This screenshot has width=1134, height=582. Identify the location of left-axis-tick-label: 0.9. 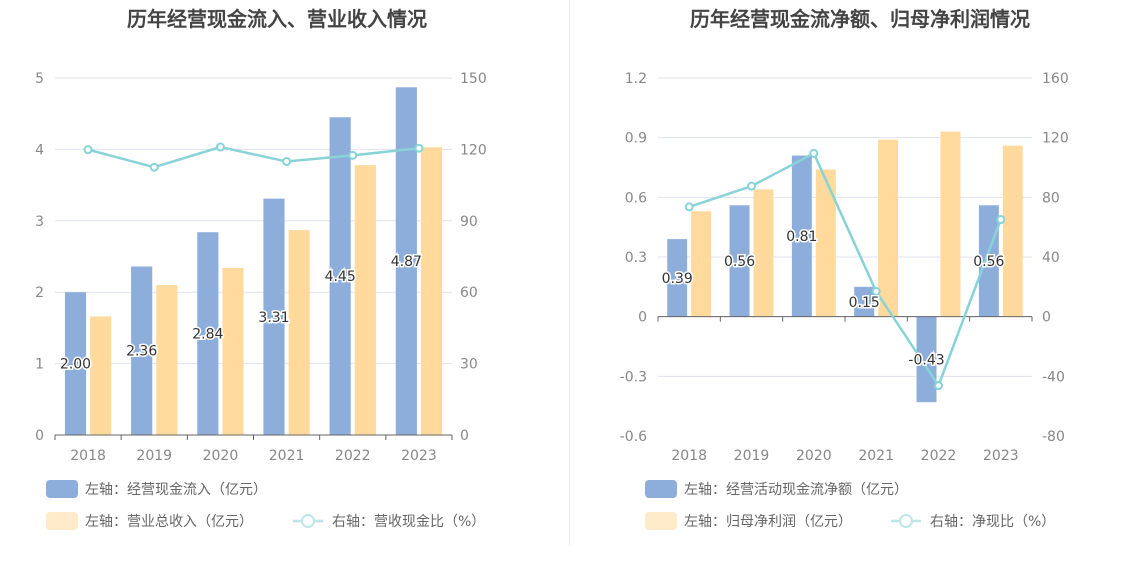
(636, 139).